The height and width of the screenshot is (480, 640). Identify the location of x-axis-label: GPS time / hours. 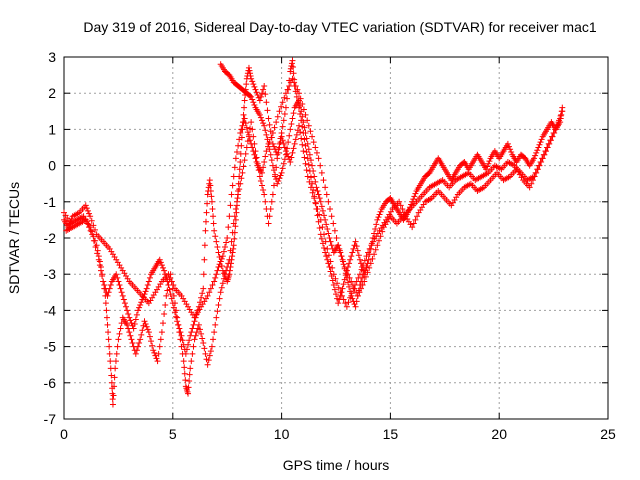
(336, 465).